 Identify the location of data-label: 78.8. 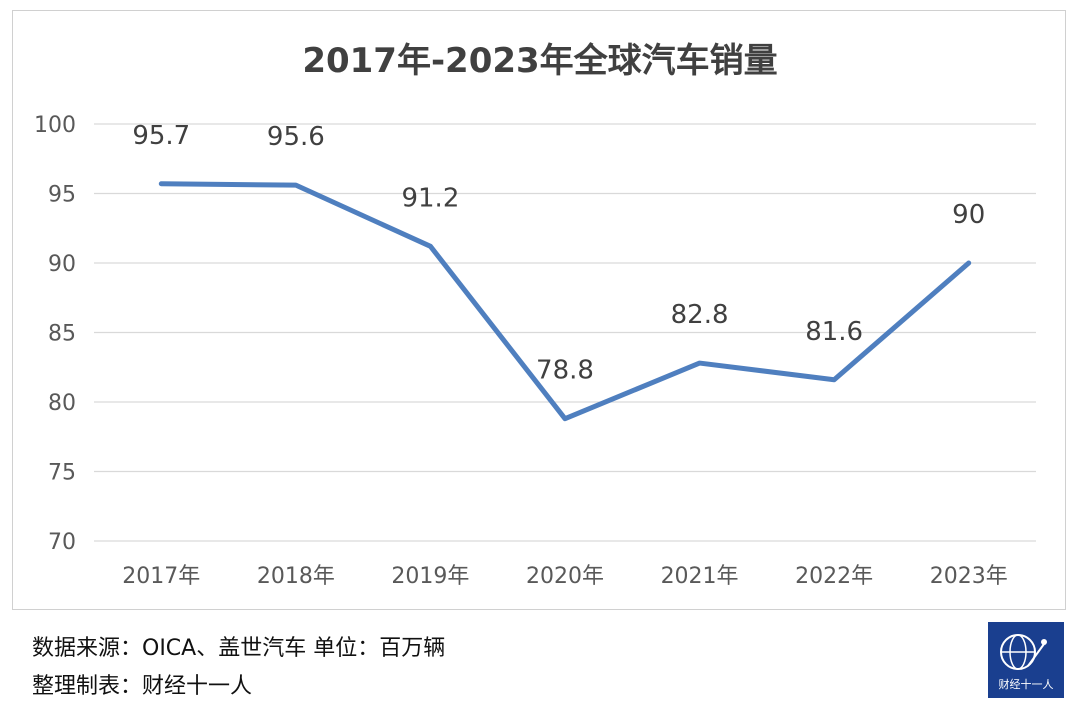
(565, 371).